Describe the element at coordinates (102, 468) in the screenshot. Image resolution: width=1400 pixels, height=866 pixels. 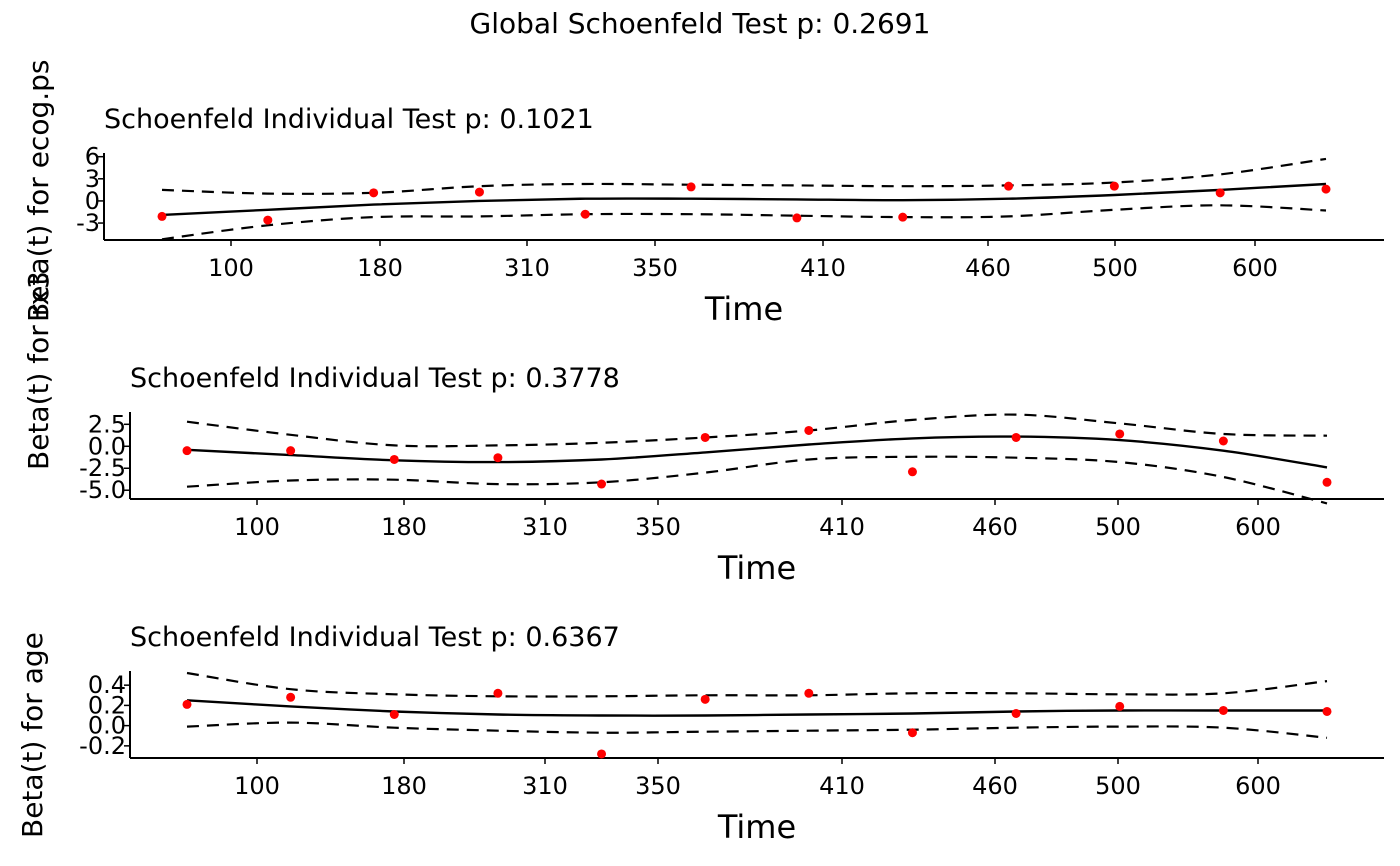
I see `y-tick-label: -2.5` at that location.